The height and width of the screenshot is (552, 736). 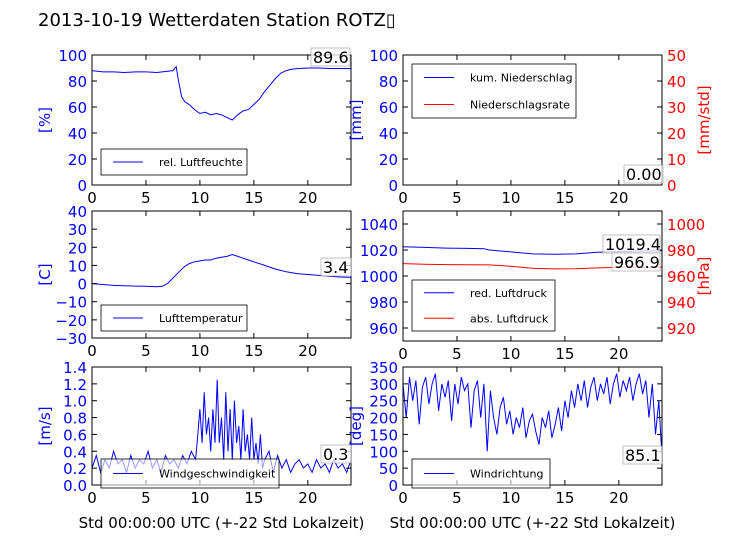 What do you see at coordinates (253, 198) in the screenshot?
I see `x-tick-label-humidity: 15` at bounding box center [253, 198].